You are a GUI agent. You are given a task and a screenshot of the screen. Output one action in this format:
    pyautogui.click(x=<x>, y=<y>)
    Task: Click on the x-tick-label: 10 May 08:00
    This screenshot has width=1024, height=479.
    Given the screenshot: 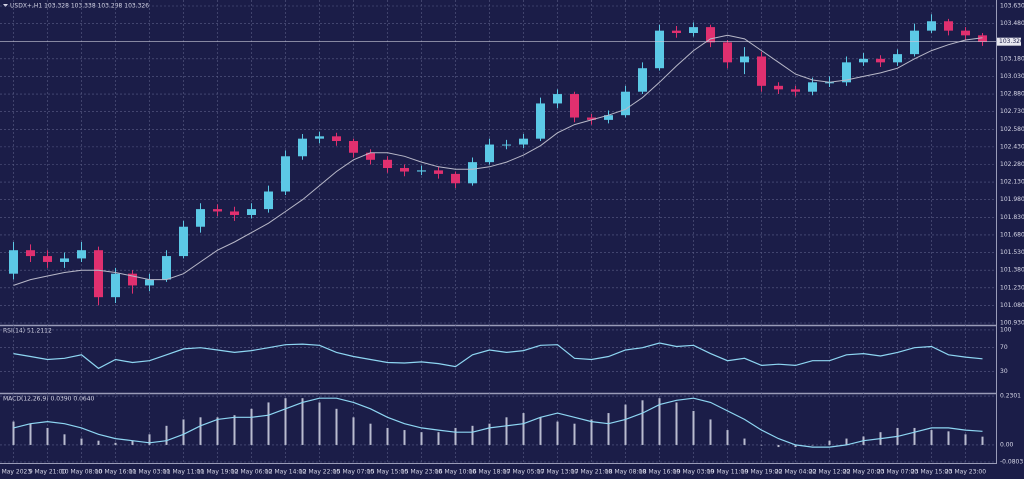 What is the action you would take?
    pyautogui.click(x=81, y=472)
    